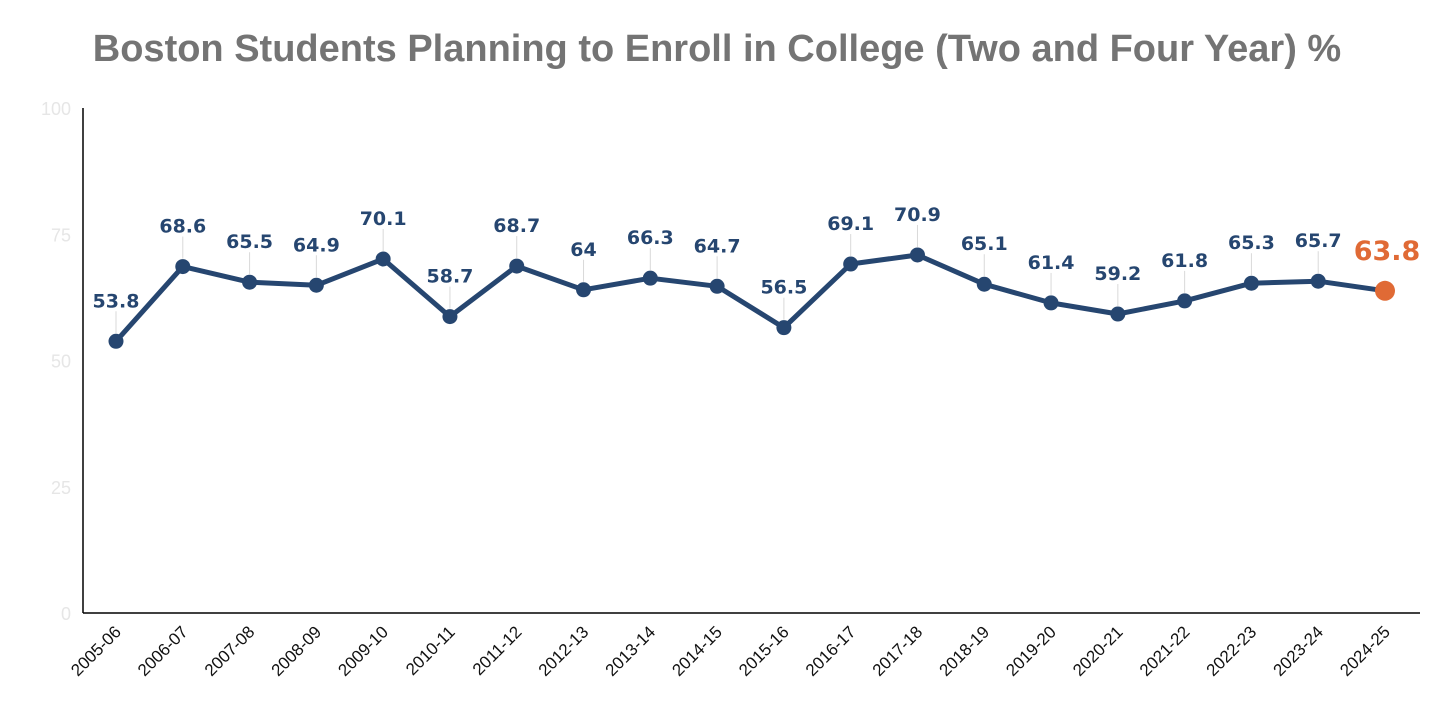 The width and height of the screenshot is (1456, 726). Describe the element at coordinates (61, 235) in the screenshot. I see `y-tick-label: 75` at that location.